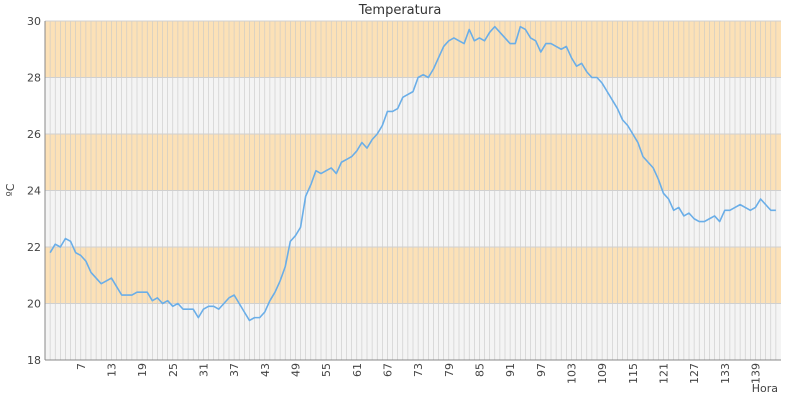 The image size is (800, 400). I want to click on y-tick-label: 24, so click(34, 191).